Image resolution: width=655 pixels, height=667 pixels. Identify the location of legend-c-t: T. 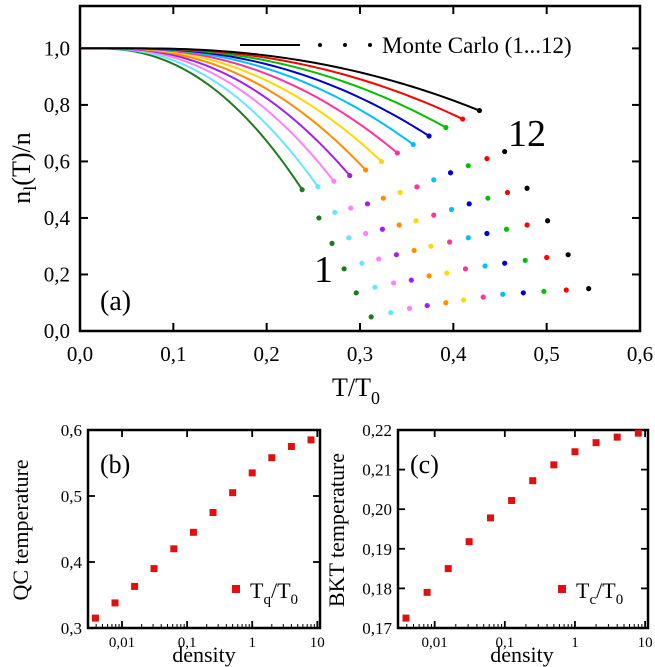
(583, 590).